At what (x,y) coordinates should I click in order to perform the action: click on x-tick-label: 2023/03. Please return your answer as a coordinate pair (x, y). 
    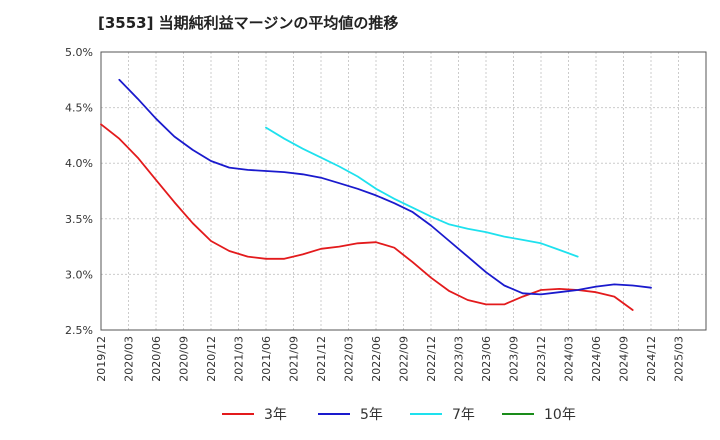
    Looking at the image, I should click on (459, 359).